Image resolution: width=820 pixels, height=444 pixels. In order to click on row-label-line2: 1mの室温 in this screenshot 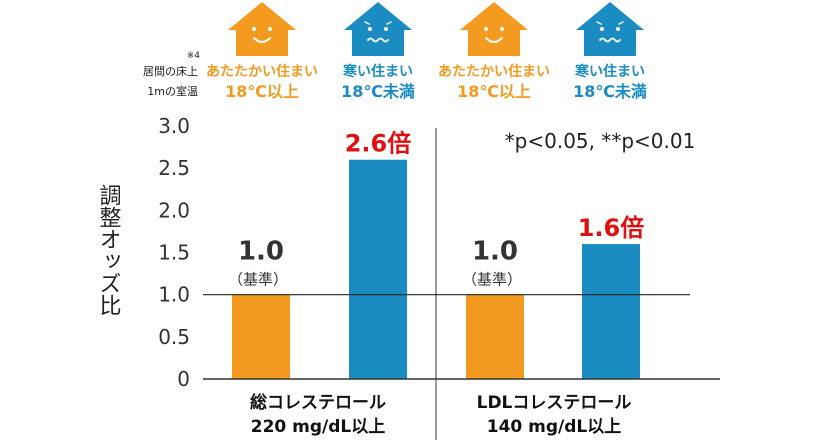, I will do `click(172, 91)`.